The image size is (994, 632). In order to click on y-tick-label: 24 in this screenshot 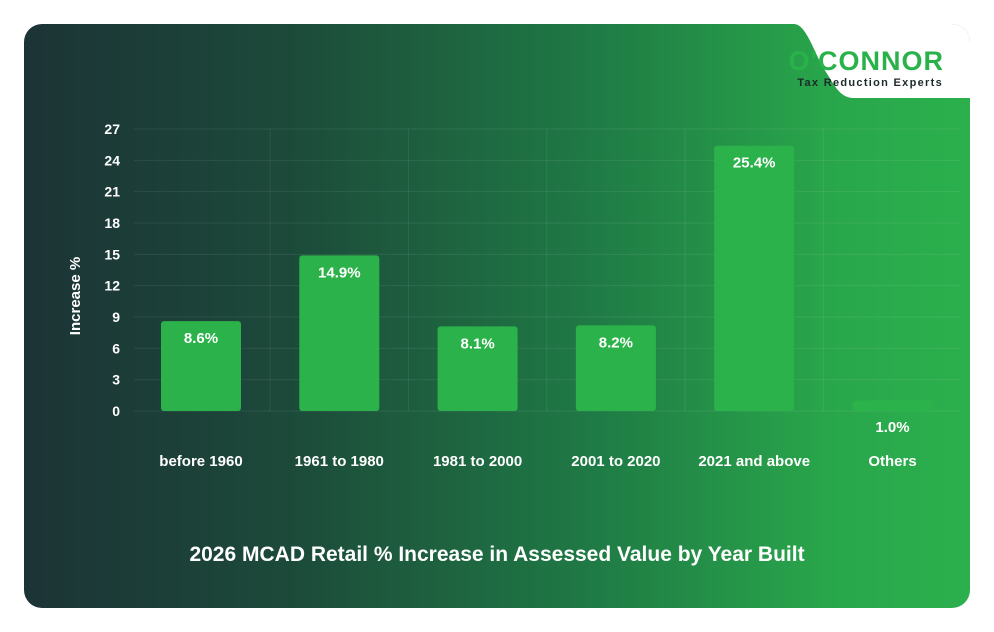, I will do `click(112, 160)`.